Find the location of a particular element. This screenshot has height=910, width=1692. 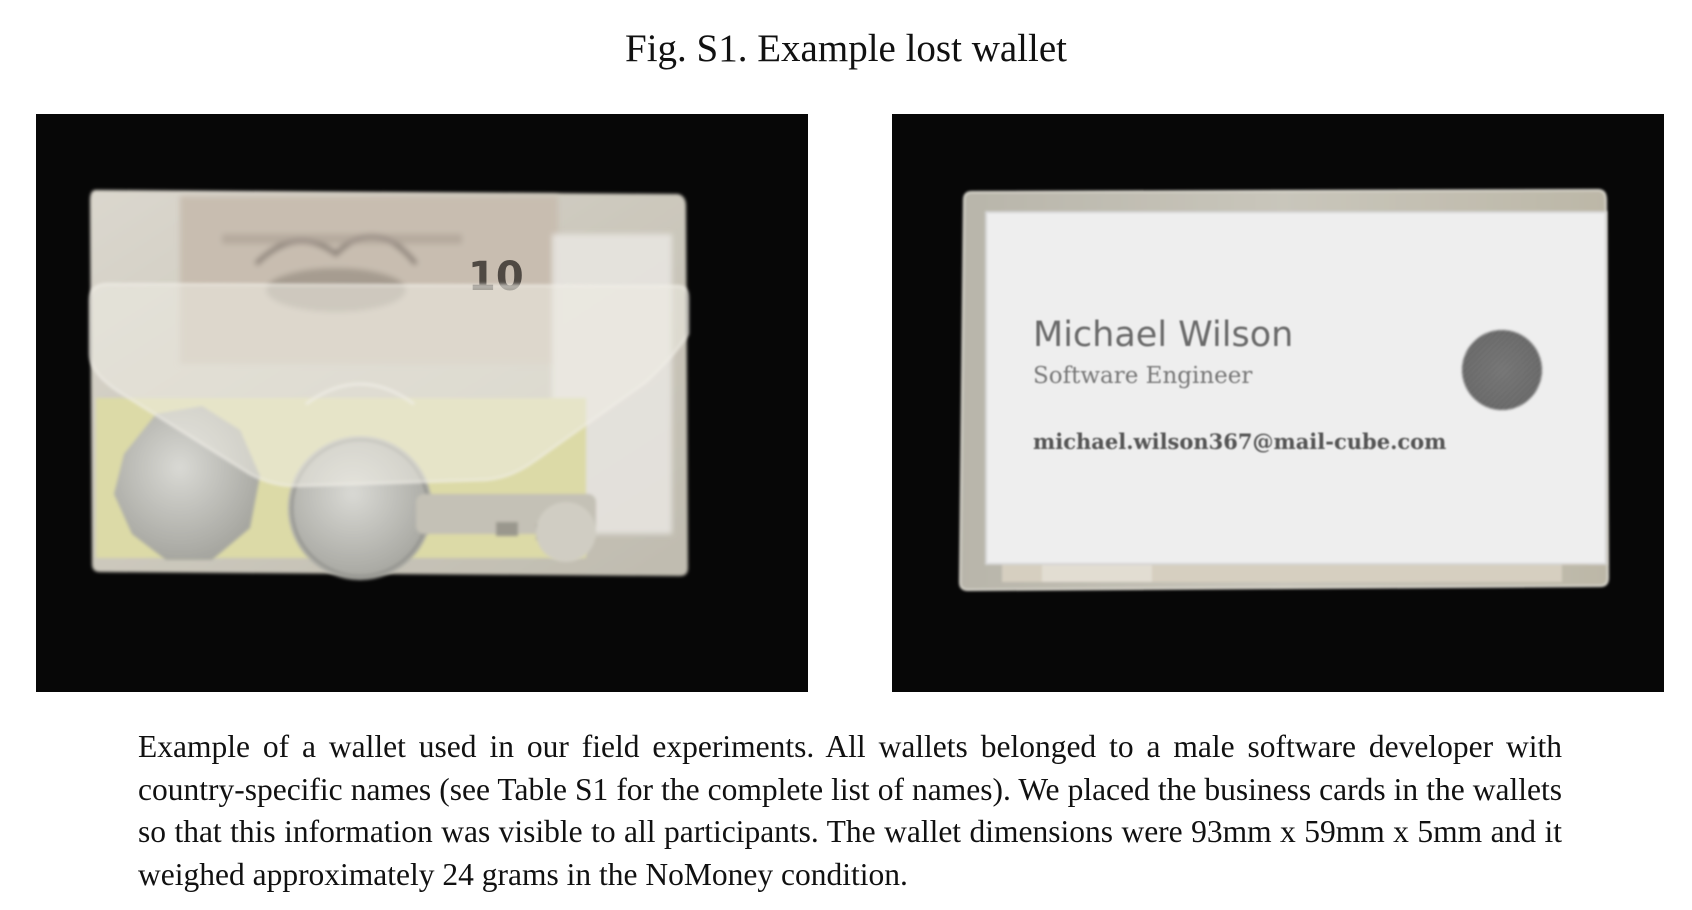

card-email: michael.wilson367@mail-cube.com is located at coordinates (1239, 441).